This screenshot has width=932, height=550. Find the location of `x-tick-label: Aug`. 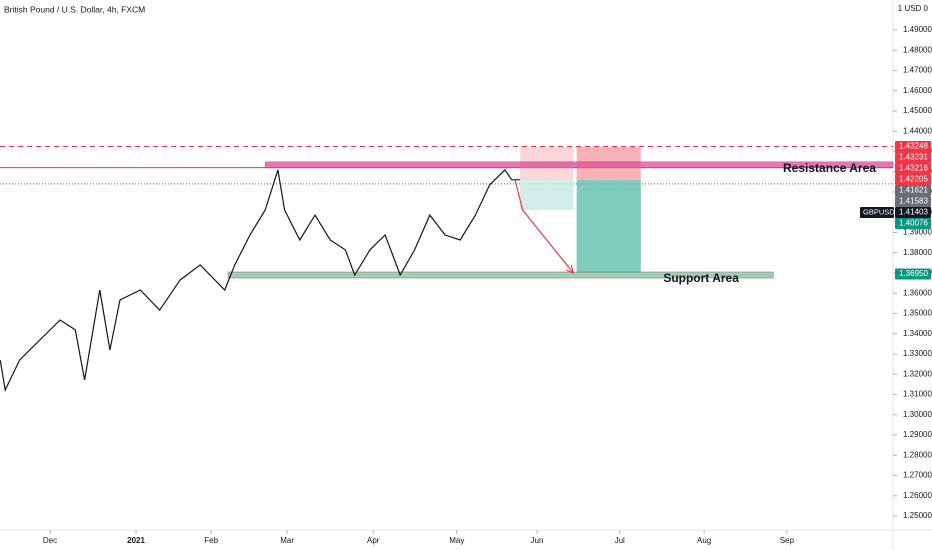

x-tick-label: Aug is located at coordinates (704, 540).